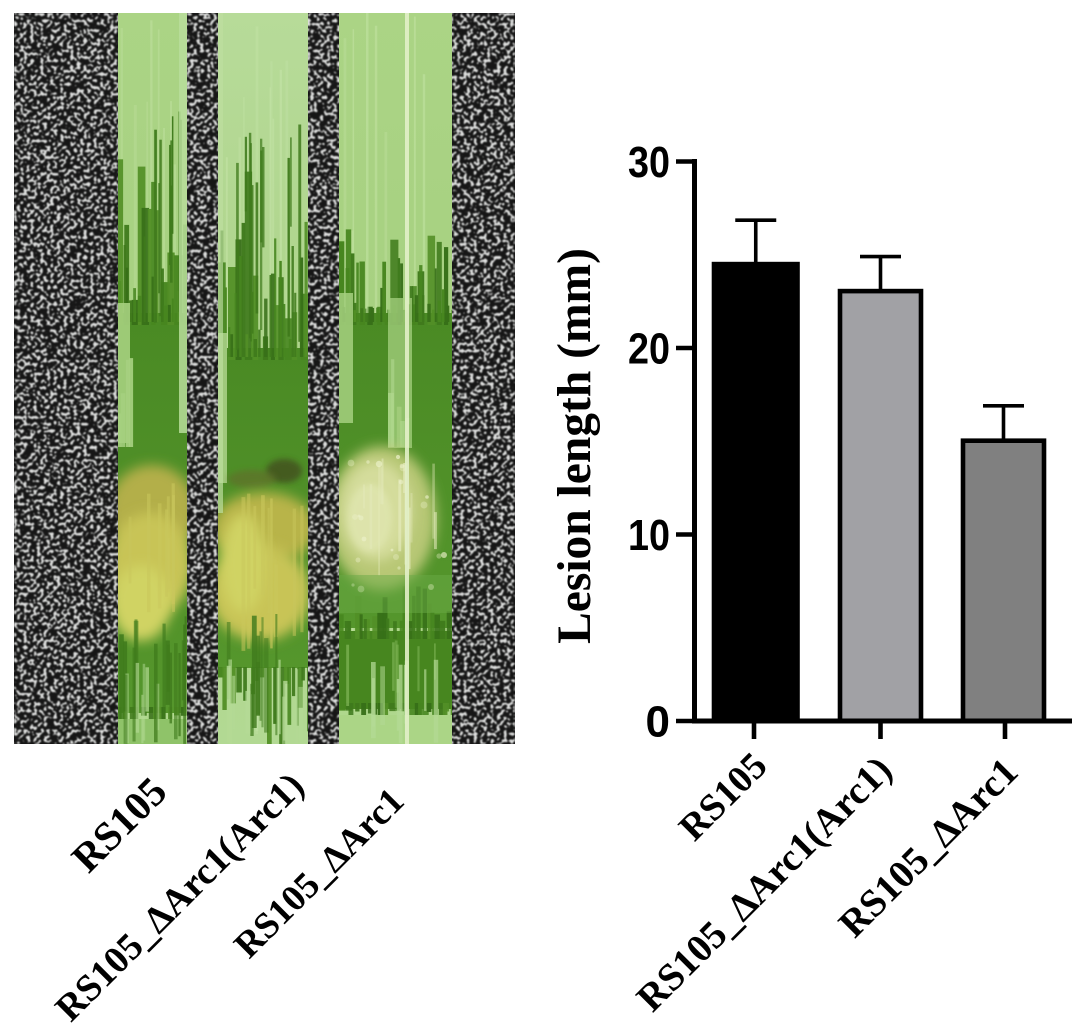 The image size is (1083, 1033). What do you see at coordinates (649, 535) in the screenshot?
I see `svg-text: 10` at bounding box center [649, 535].